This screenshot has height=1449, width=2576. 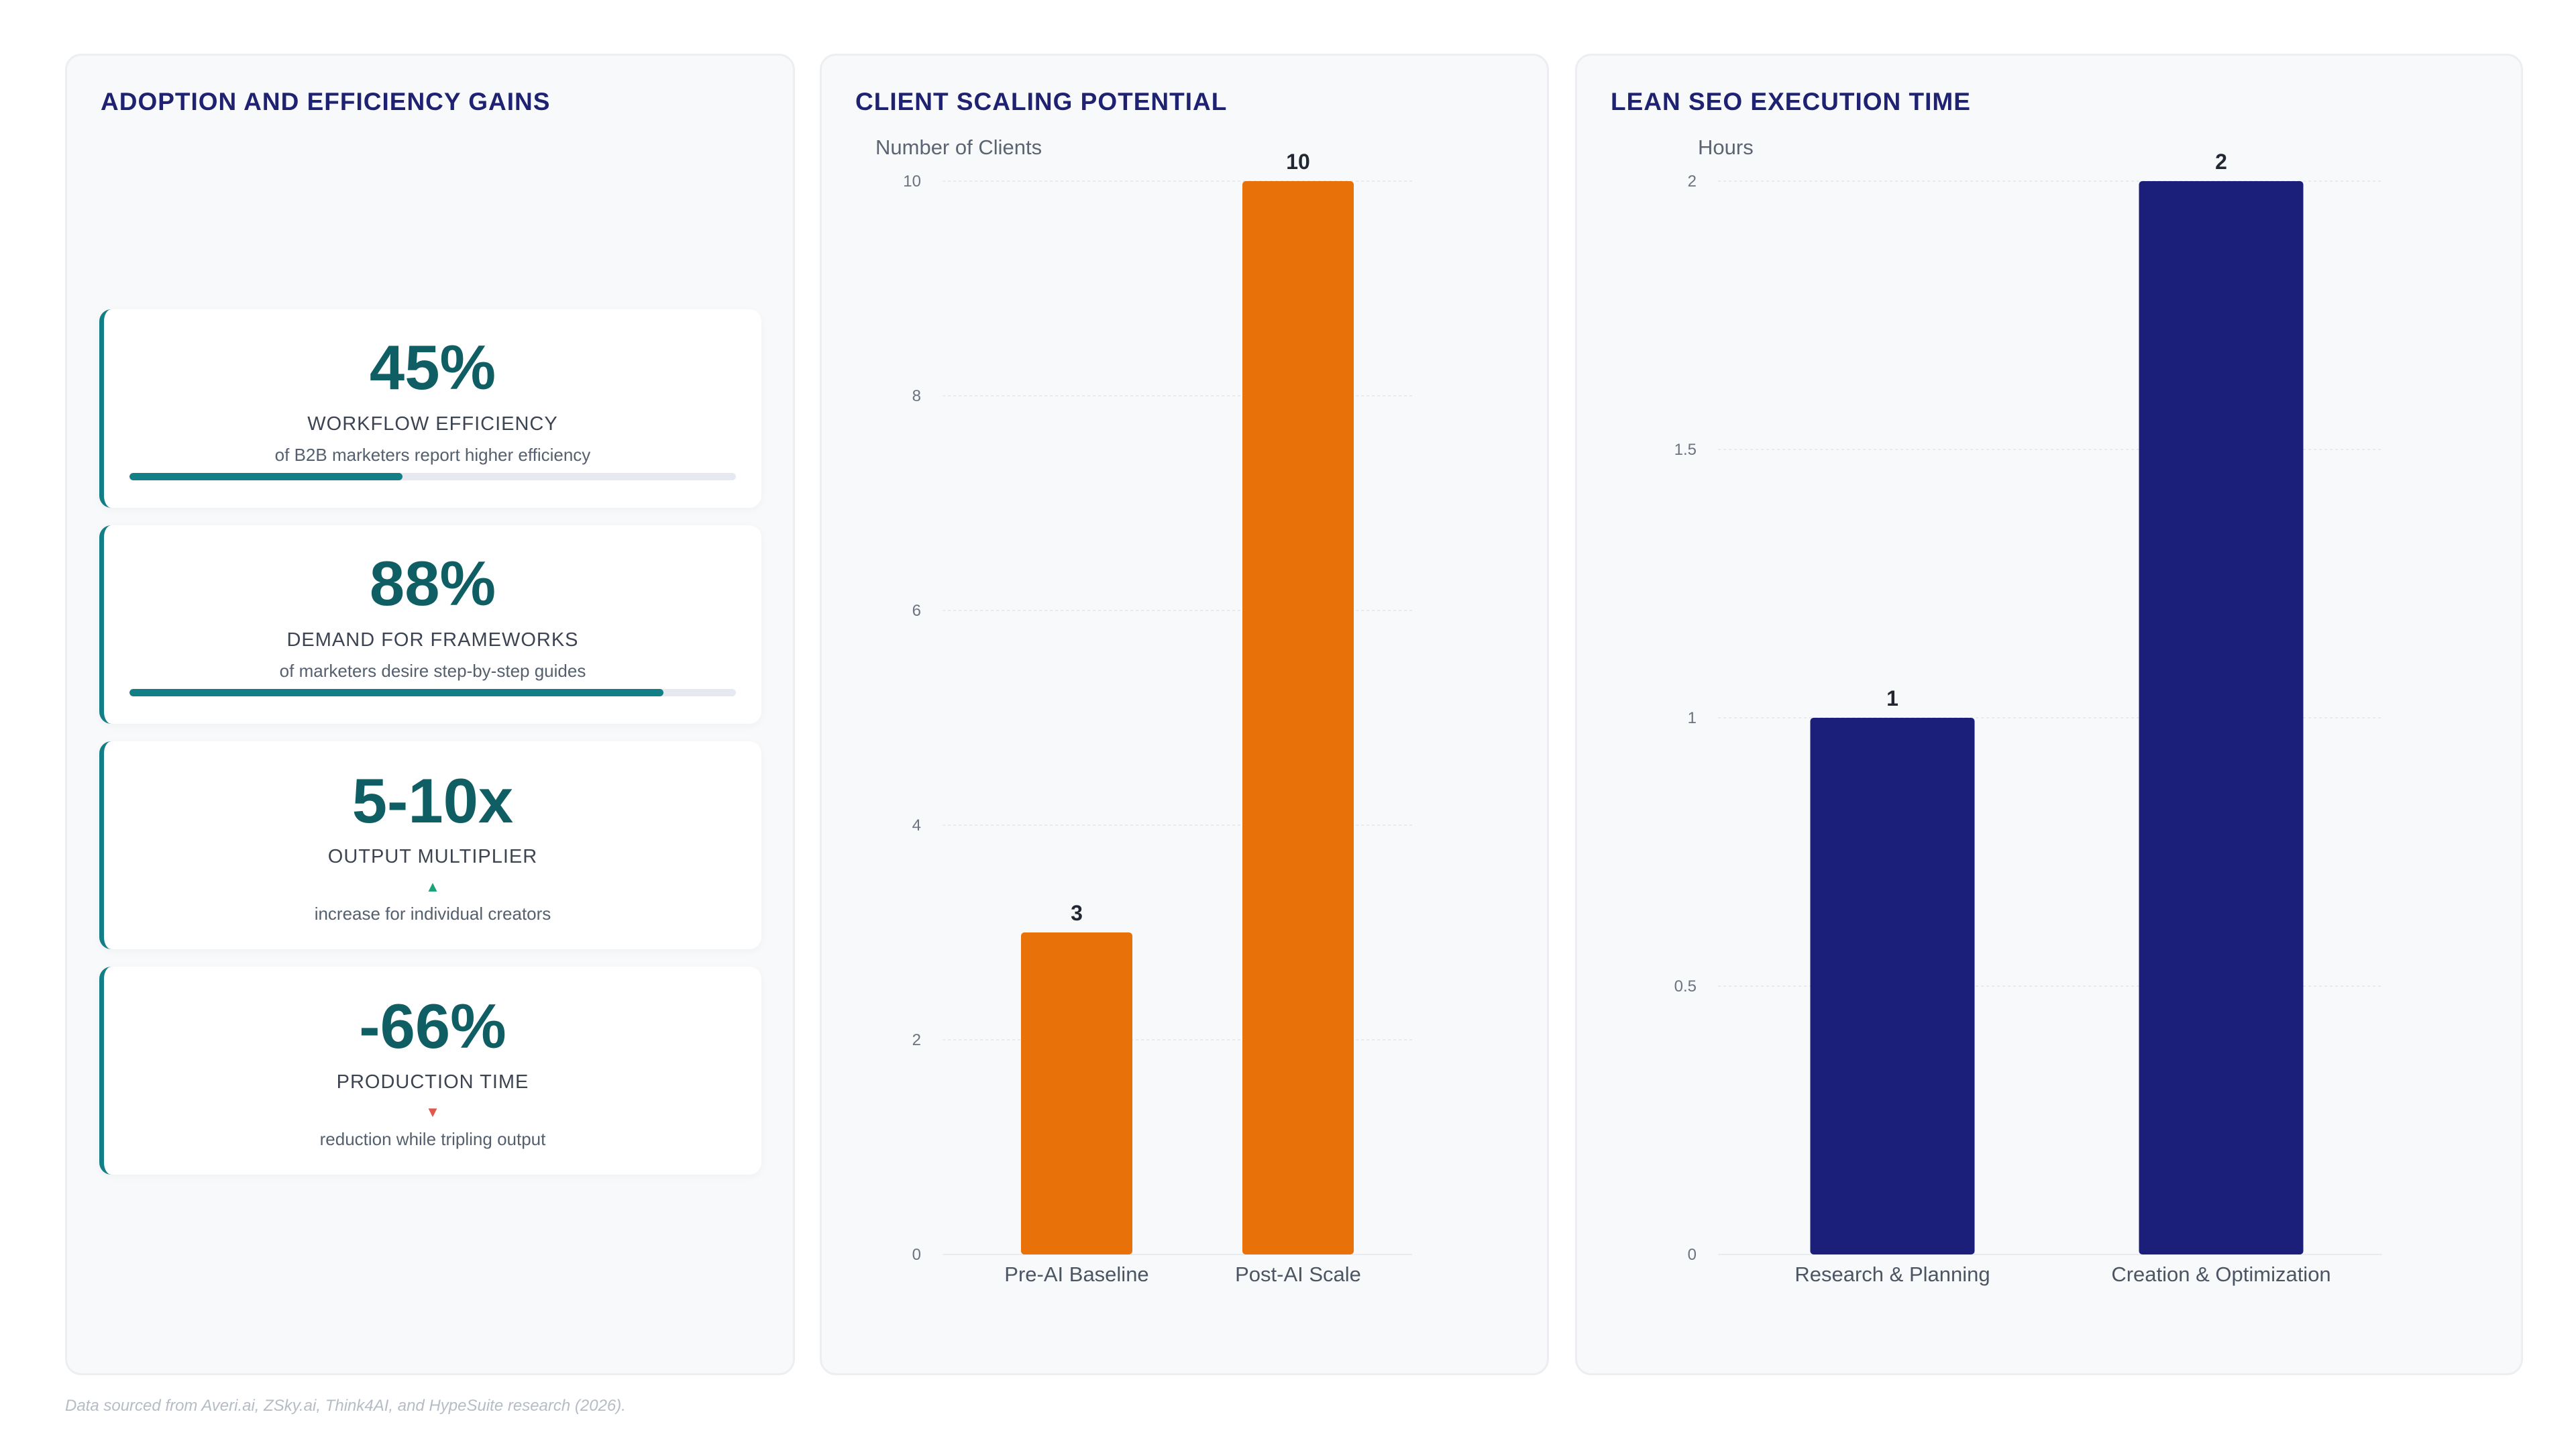 What do you see at coordinates (432, 367) in the screenshot?
I see `kpi-value: 45%` at bounding box center [432, 367].